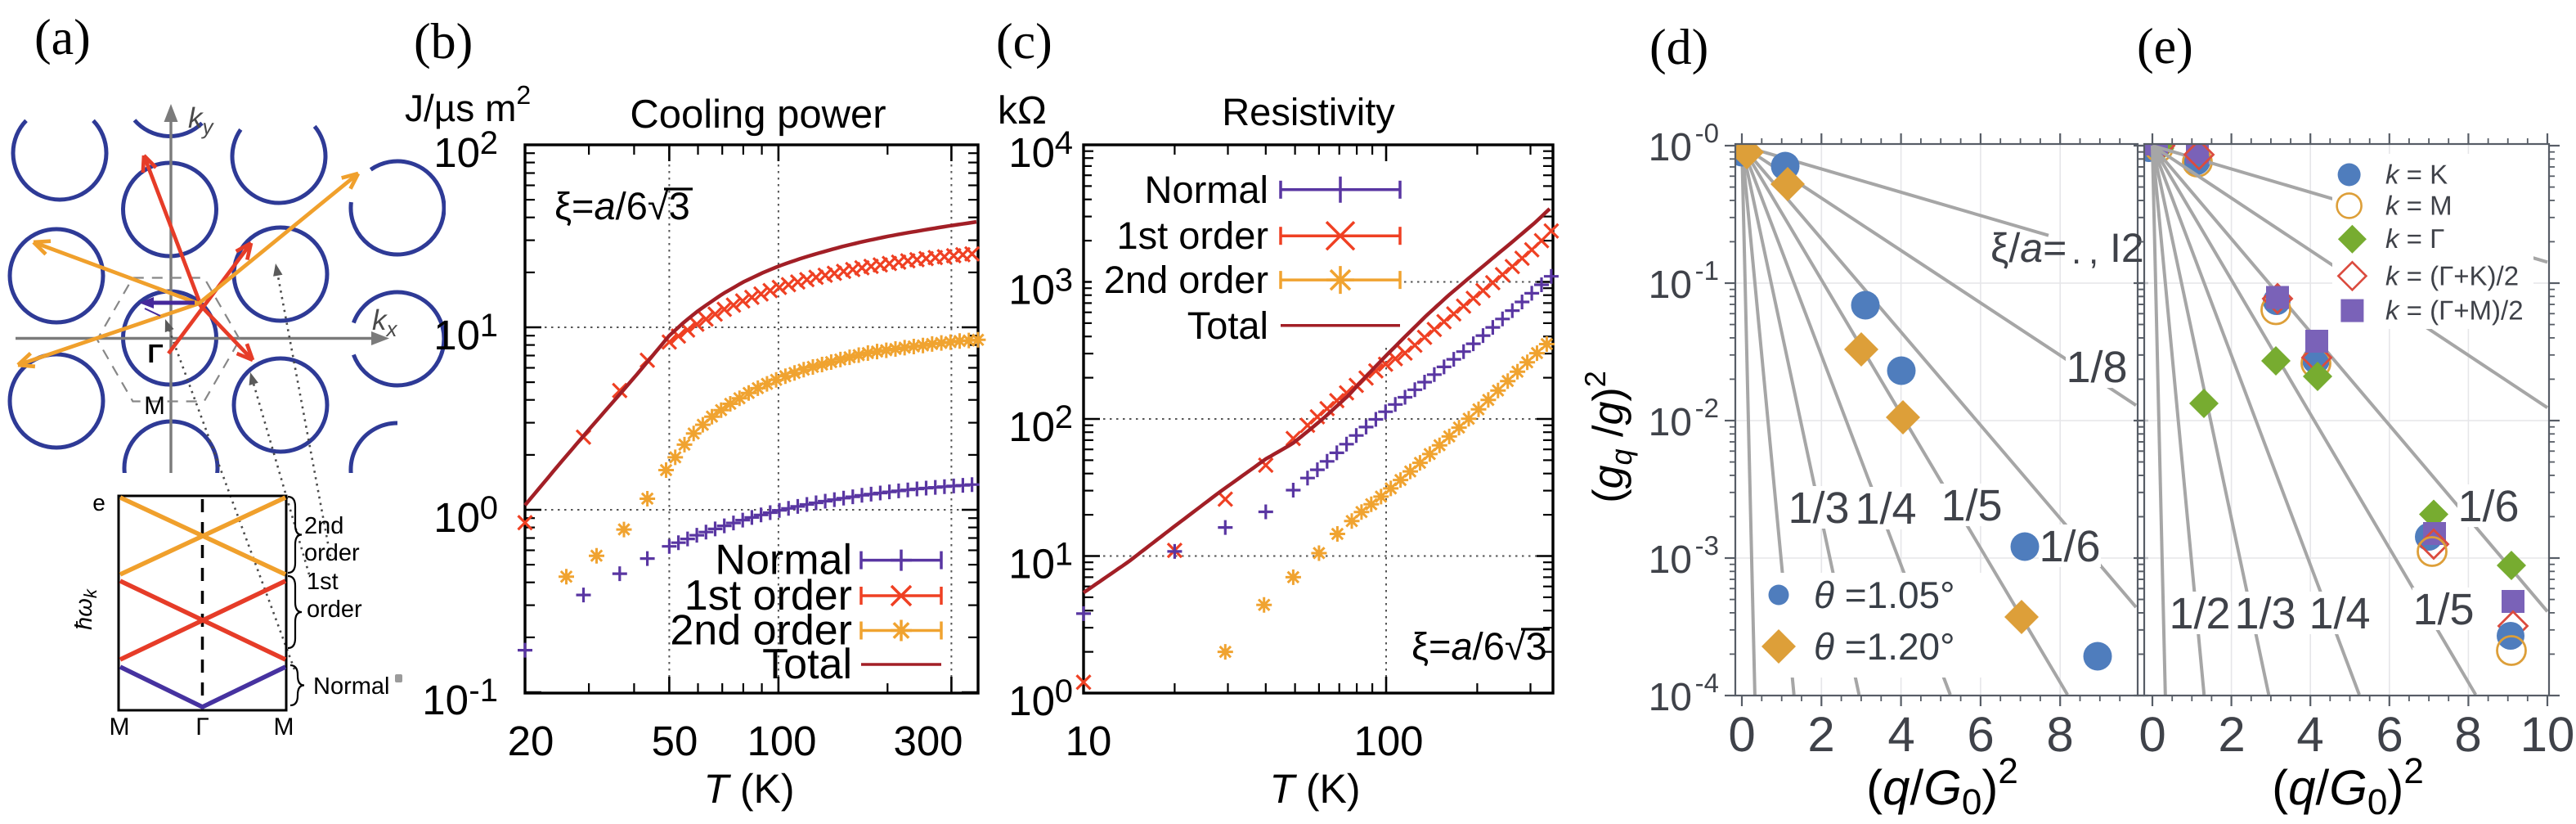  I want to click on svg-text: I2, so click(2127, 248).